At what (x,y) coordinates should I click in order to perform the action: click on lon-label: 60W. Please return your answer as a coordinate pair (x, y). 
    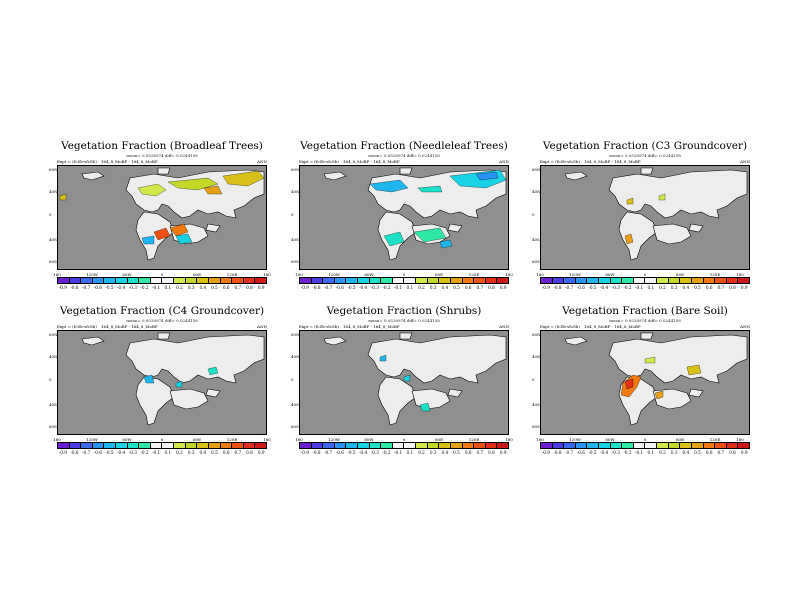
    Looking at the image, I should click on (127, 439).